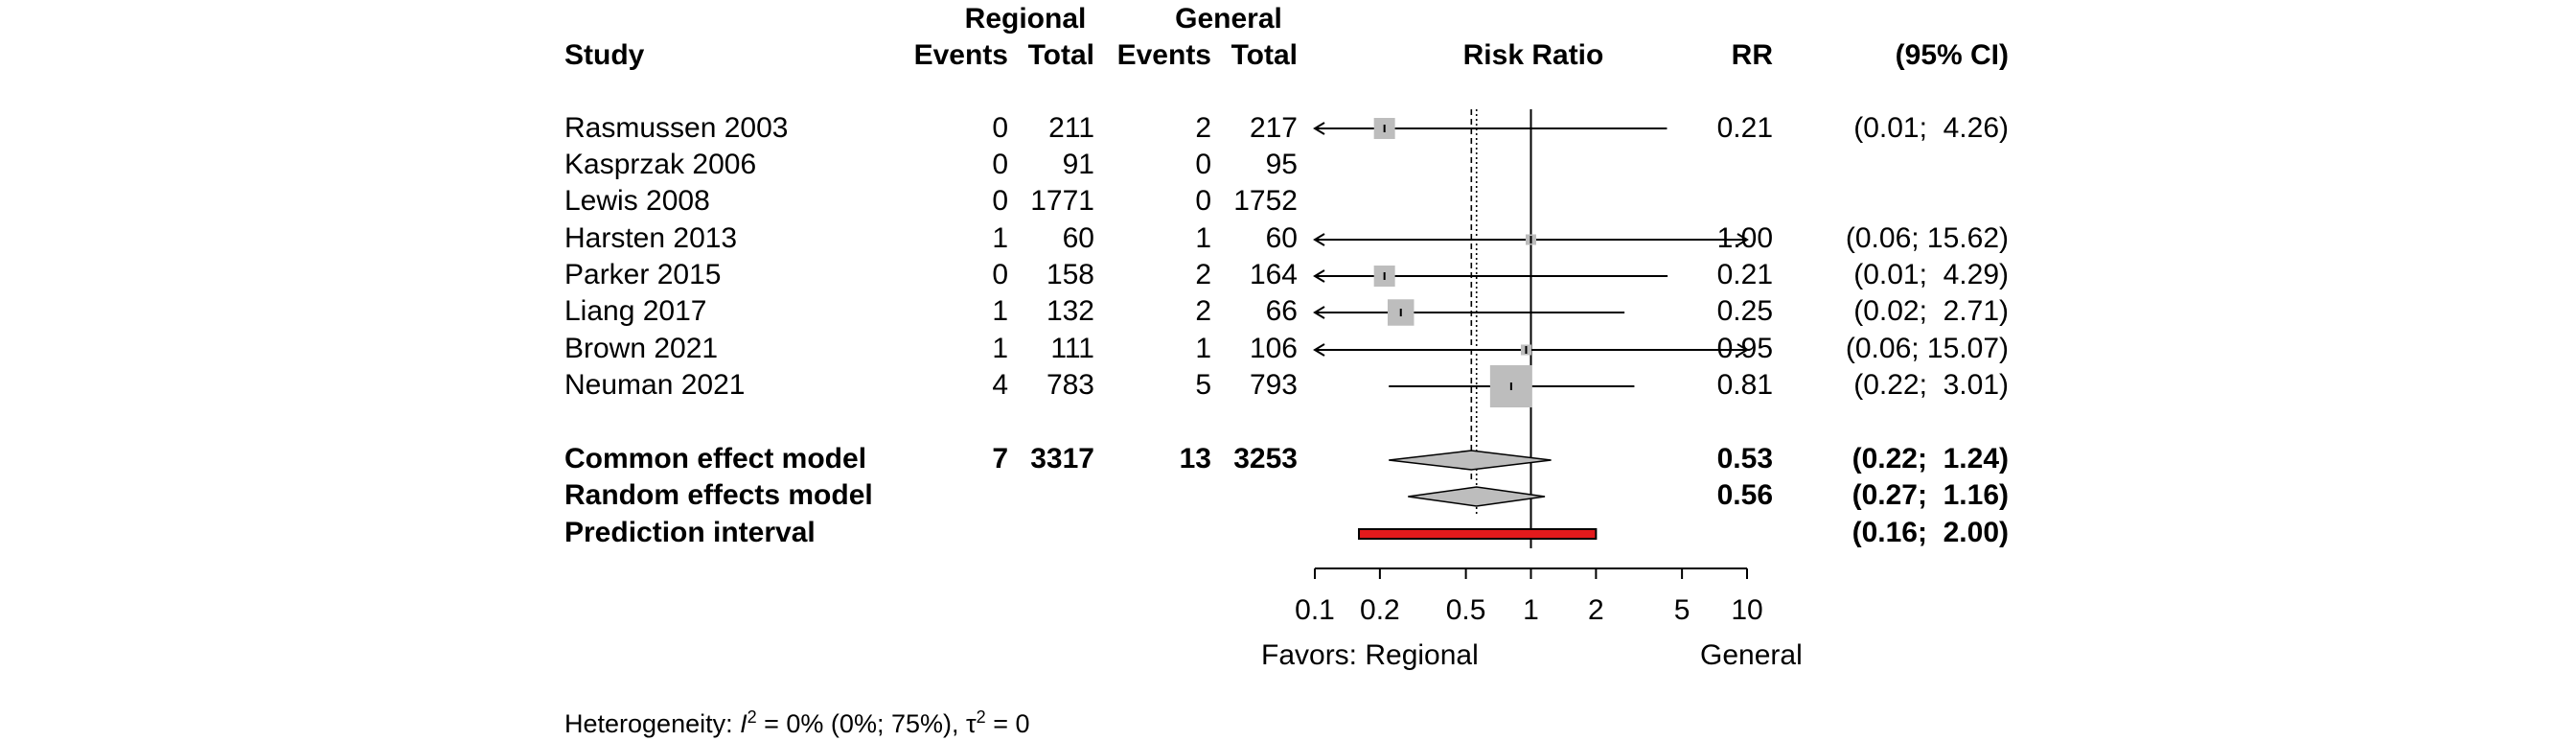 This screenshot has height=741, width=2576. I want to click on study-rr-text: 0.81, so click(1744, 385).